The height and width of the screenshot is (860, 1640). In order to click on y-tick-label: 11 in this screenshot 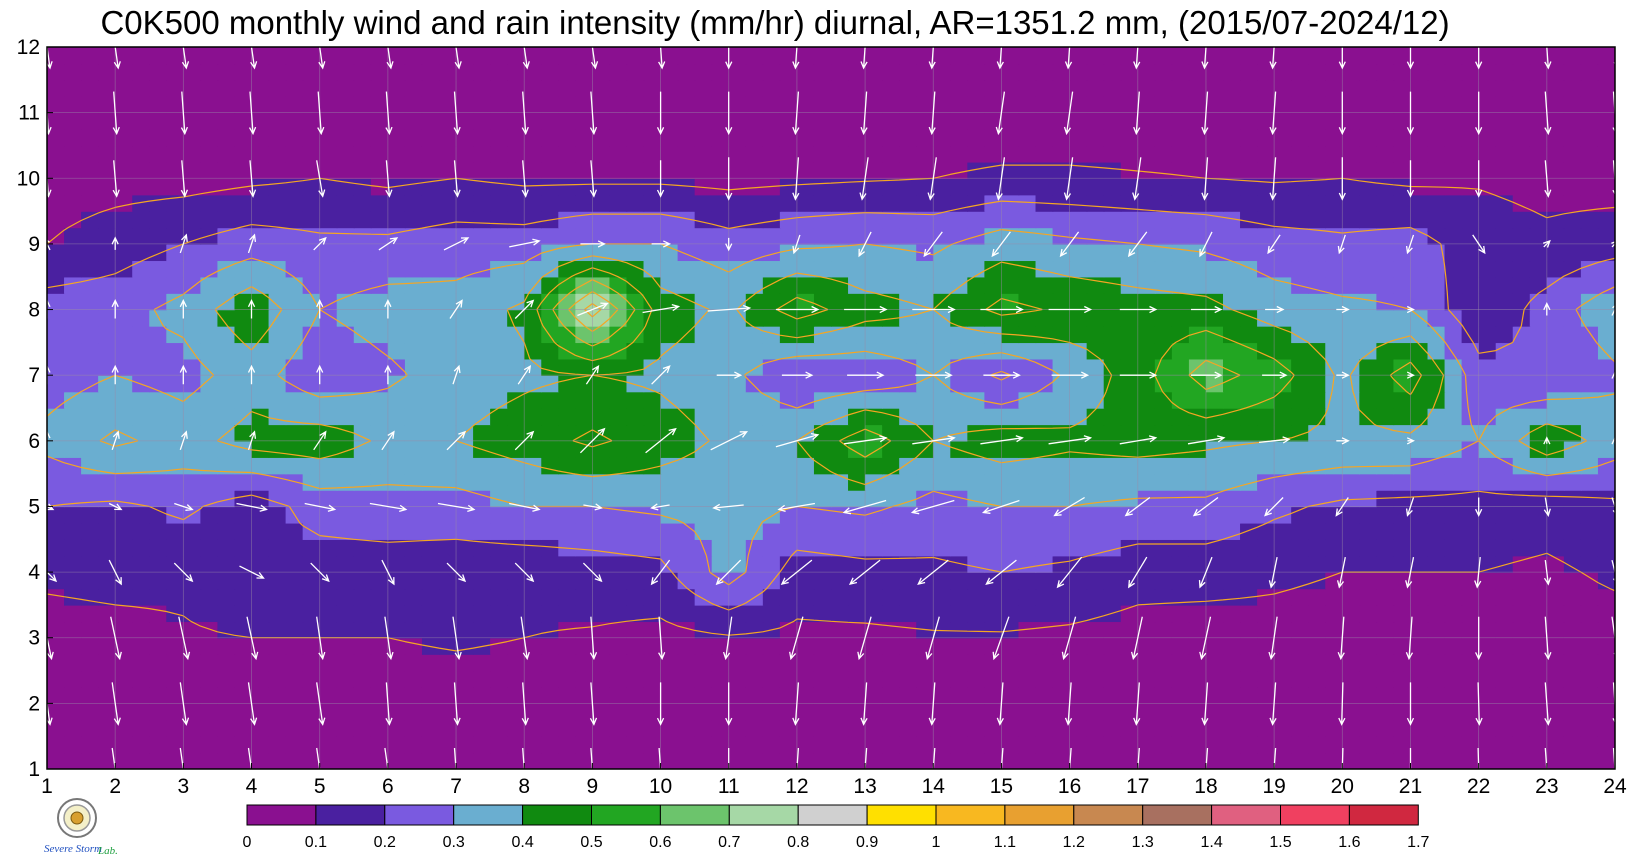, I will do `click(29, 113)`.